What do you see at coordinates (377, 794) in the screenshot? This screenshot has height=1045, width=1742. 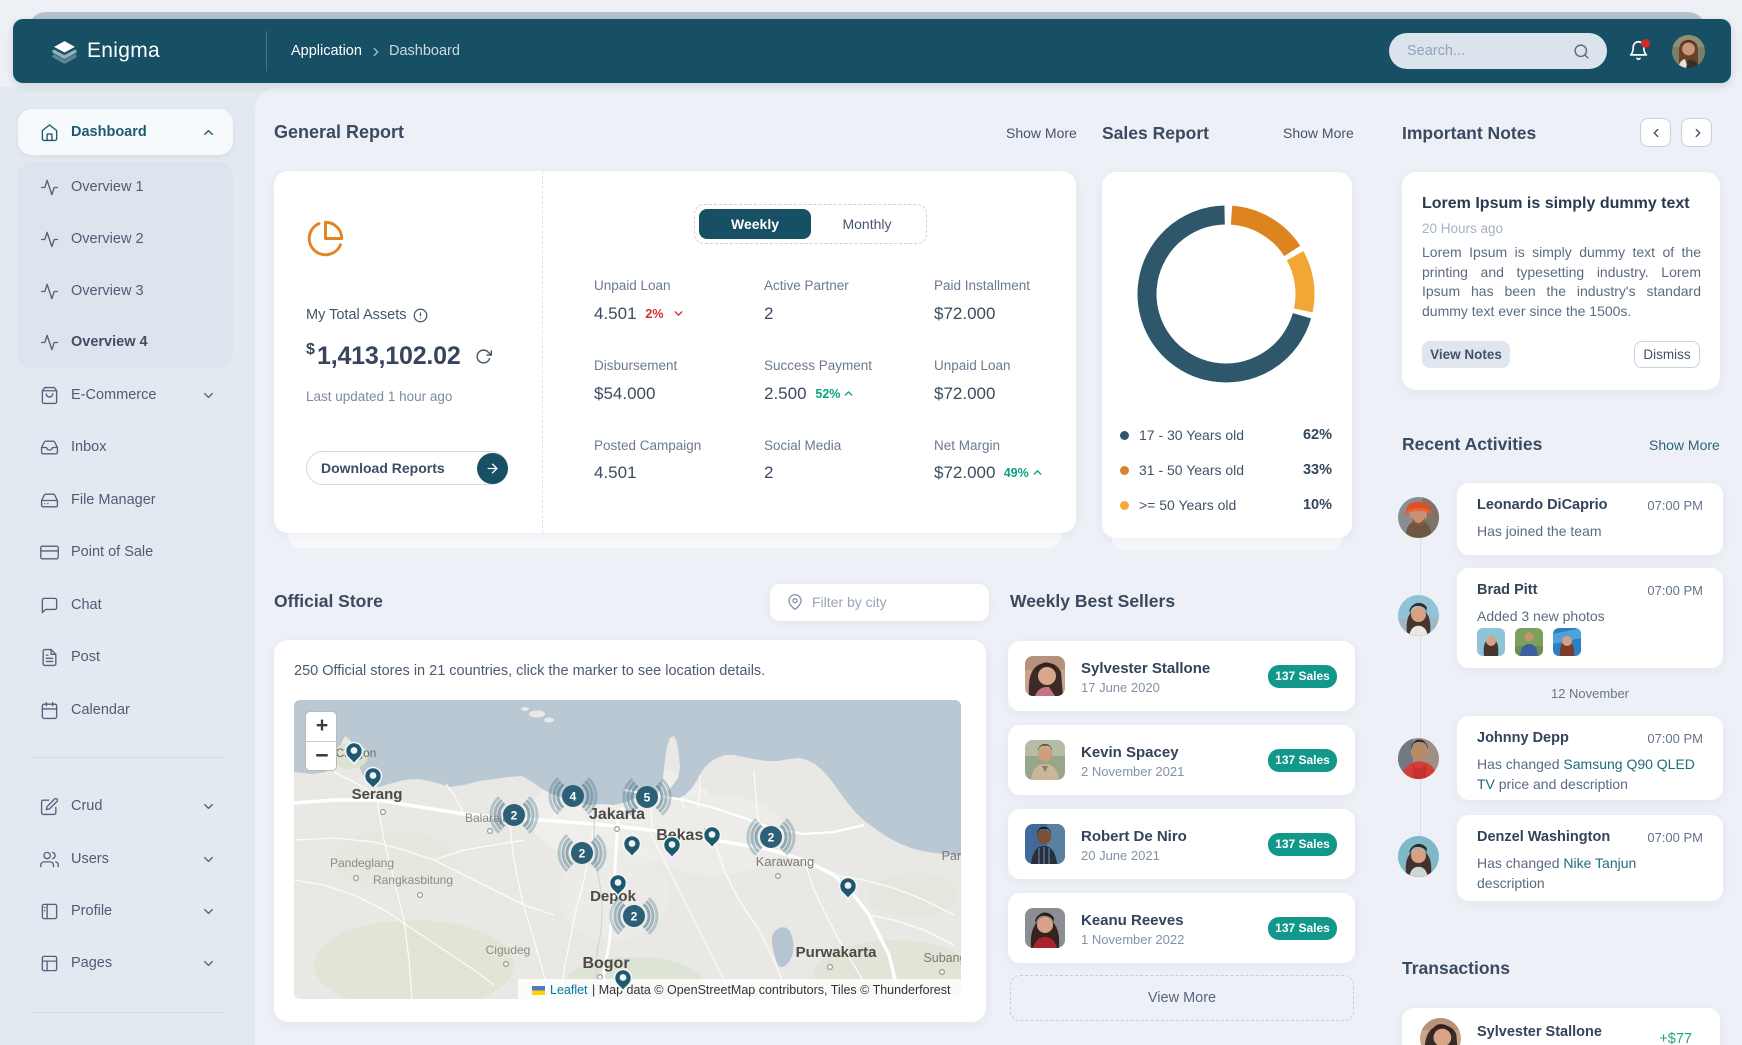 I see `svg-text: Serang` at bounding box center [377, 794].